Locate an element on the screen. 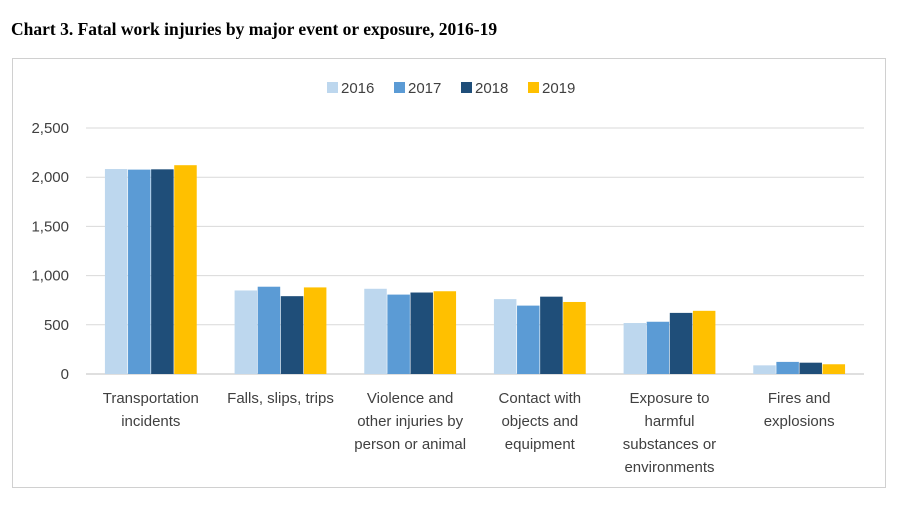 Image resolution: width=900 pixels, height=514 pixels. y-tick-label: 500 is located at coordinates (56, 325).